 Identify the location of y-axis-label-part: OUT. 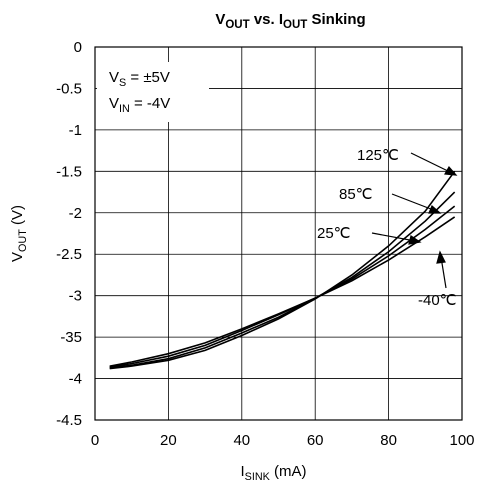
(23, 240).